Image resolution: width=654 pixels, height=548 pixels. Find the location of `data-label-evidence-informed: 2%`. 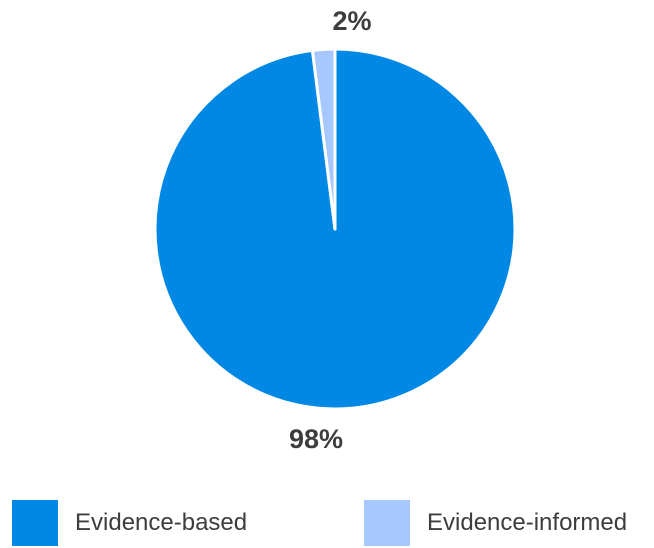

data-label-evidence-informed: 2% is located at coordinates (351, 21).